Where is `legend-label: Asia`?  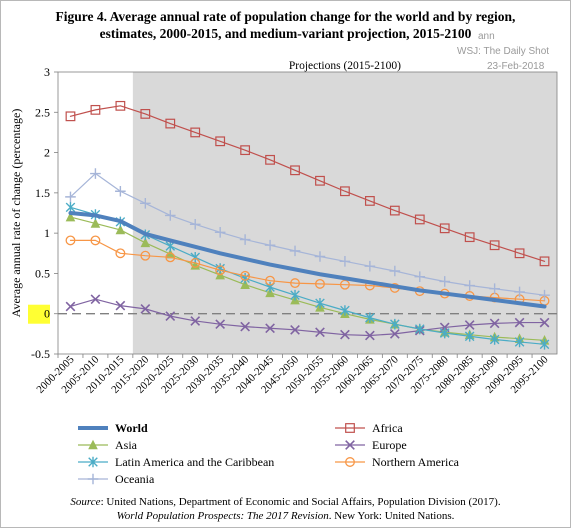 legend-label: Asia is located at coordinates (126, 445).